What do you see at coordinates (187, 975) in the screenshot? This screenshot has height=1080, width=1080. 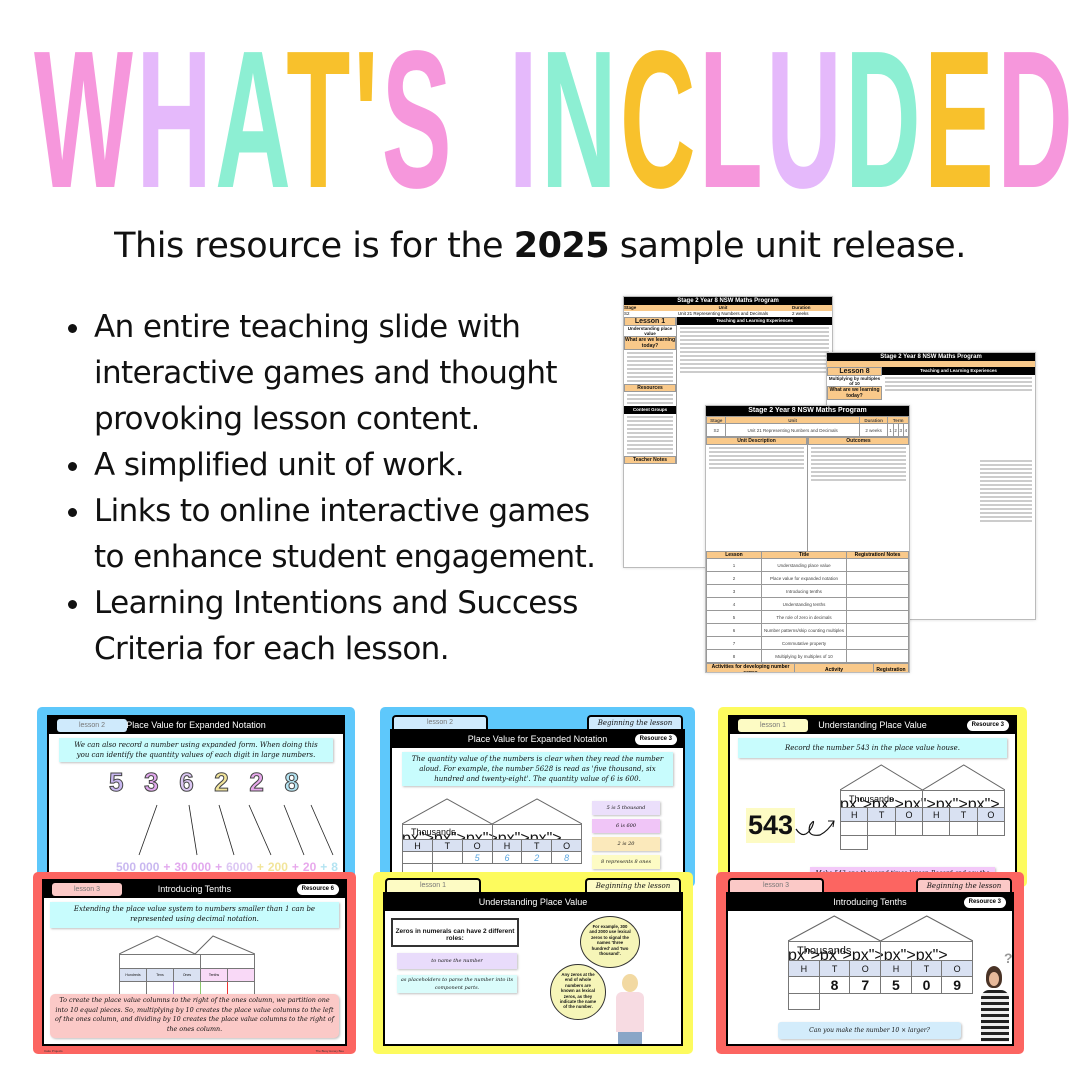 I see `column-header: Ones` at bounding box center [187, 975].